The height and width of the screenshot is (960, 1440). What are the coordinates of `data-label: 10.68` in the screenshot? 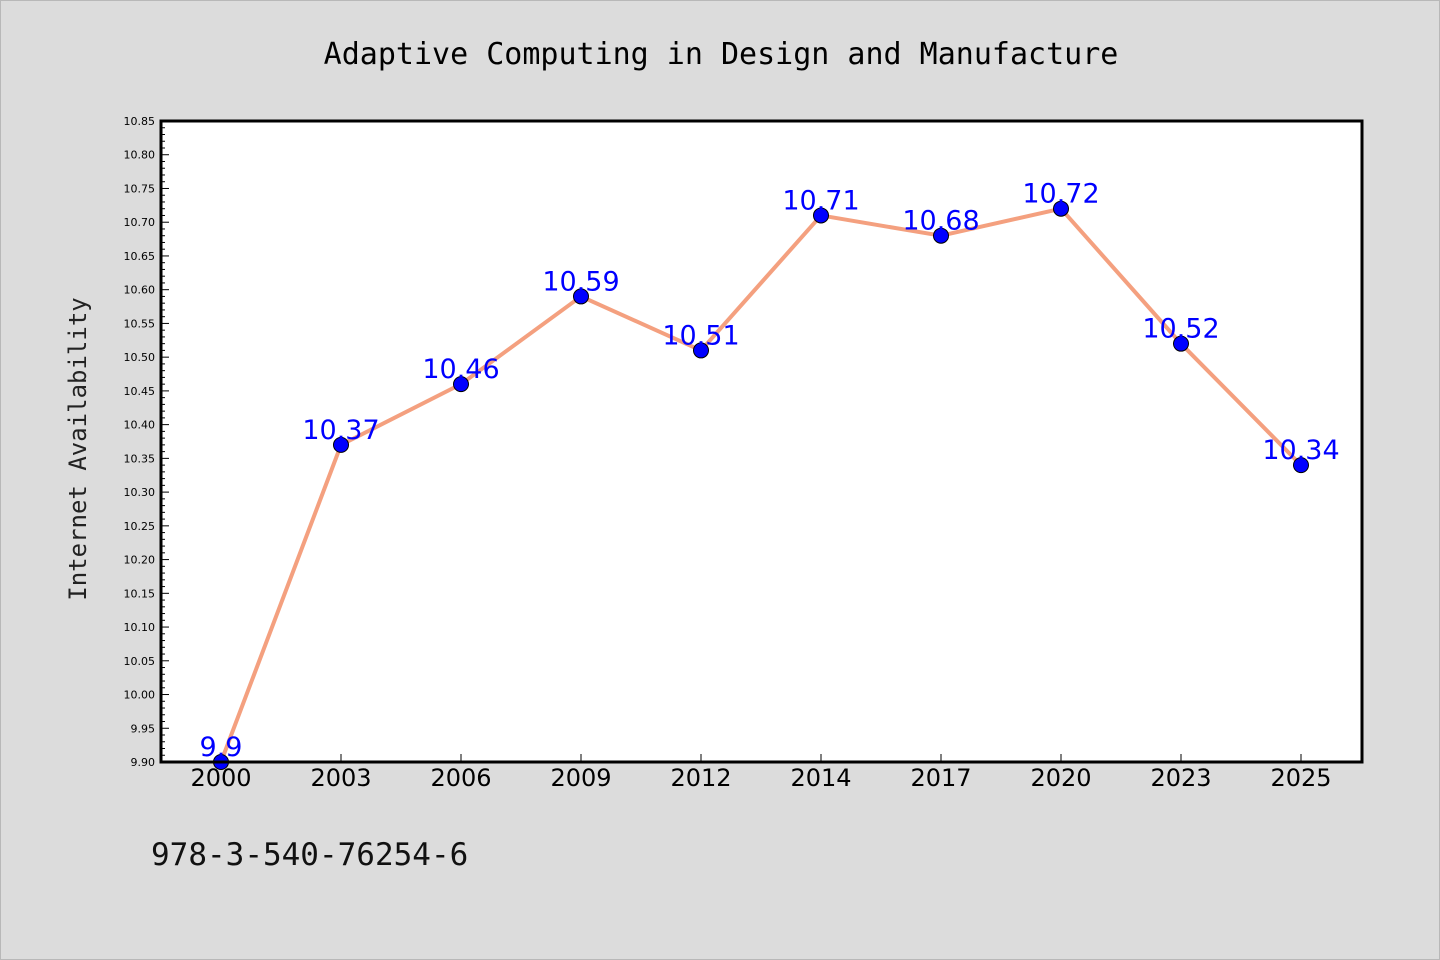 It's located at (940, 221).